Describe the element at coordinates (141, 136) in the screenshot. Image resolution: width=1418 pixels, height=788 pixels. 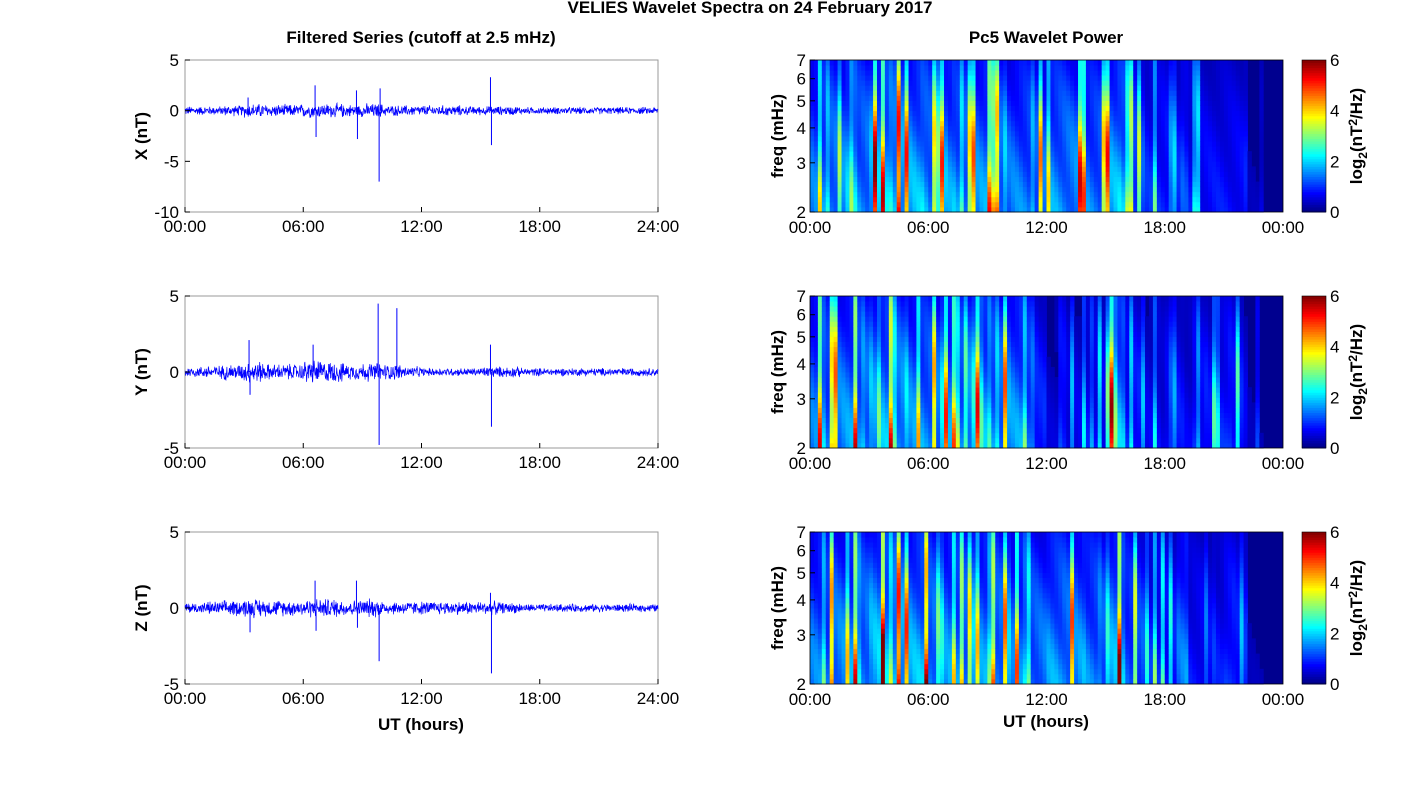
I see `y-axis-label: X (nT)` at that location.